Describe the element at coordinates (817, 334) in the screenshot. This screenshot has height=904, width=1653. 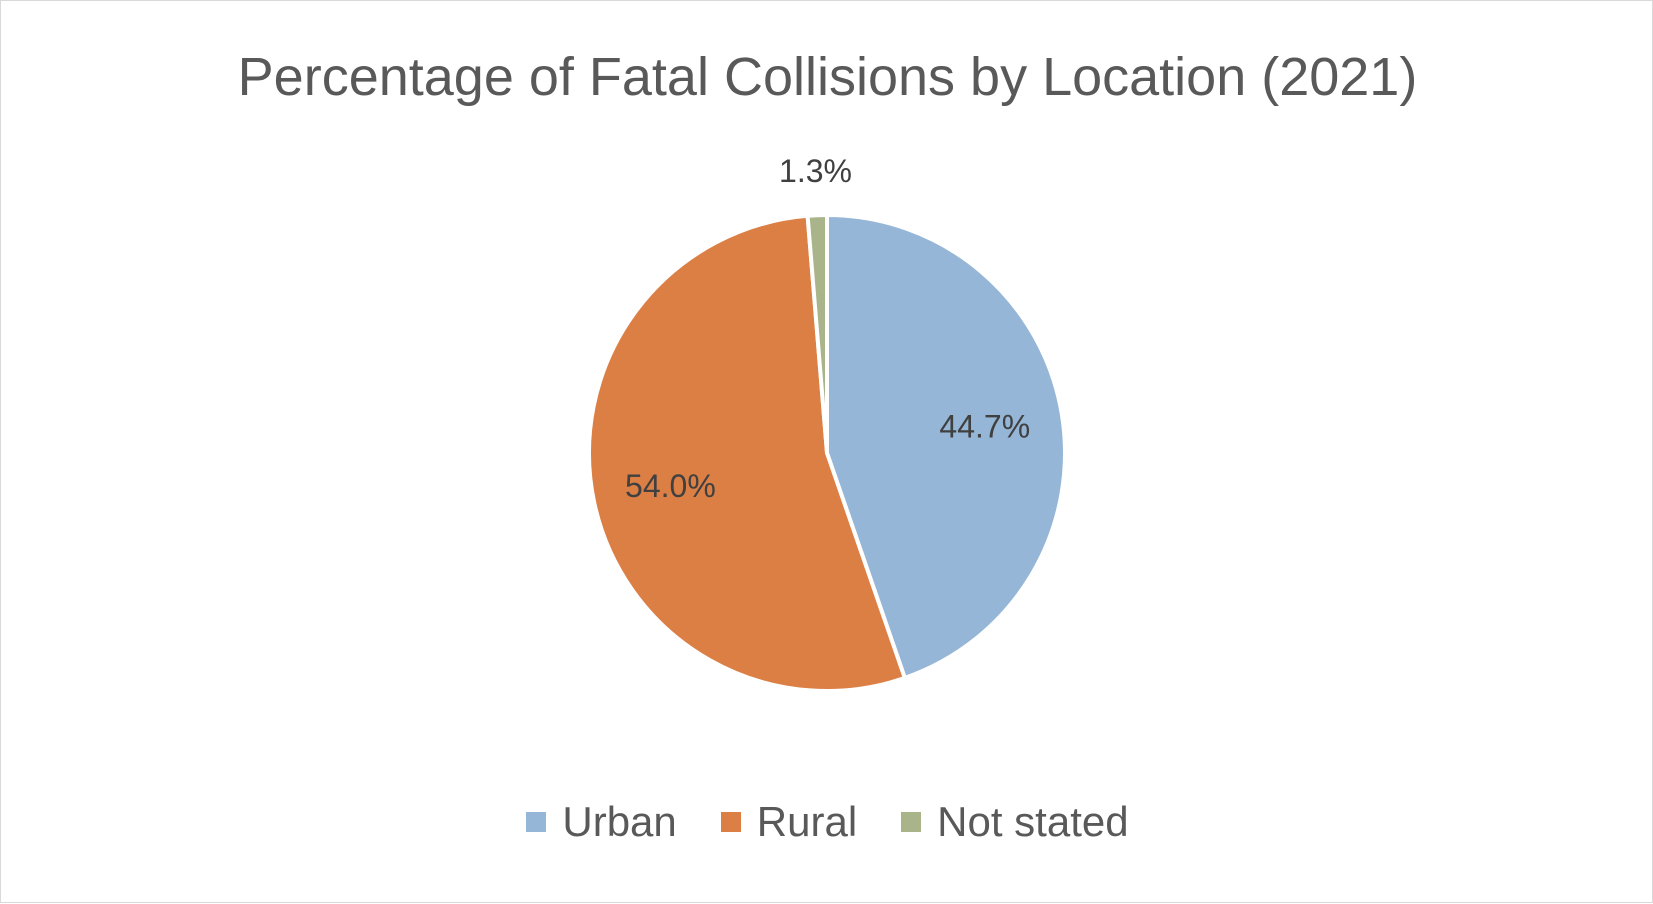
I see `pie-slice-not-stated` at that location.